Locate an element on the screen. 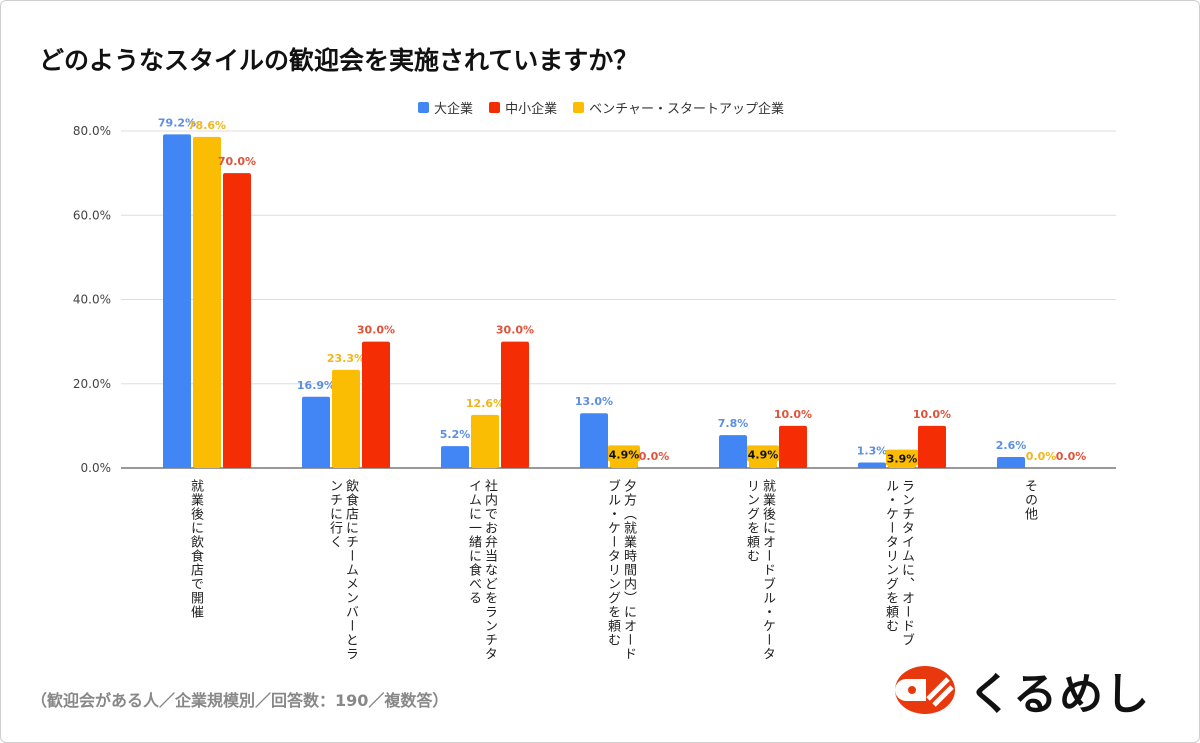 The width and height of the screenshot is (1200, 743). legend: 大企業 中小企業 ベンチャー・スタートアップ企業 is located at coordinates (600, 107).